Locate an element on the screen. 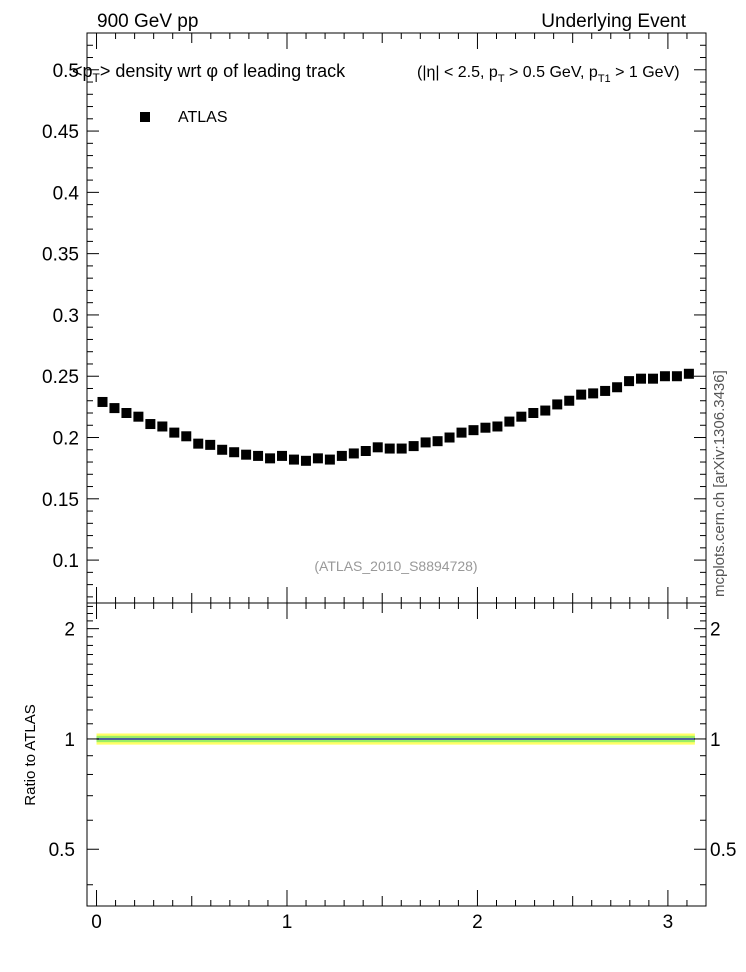  main-y-tick-label: 0.35 is located at coordinates (60, 255).